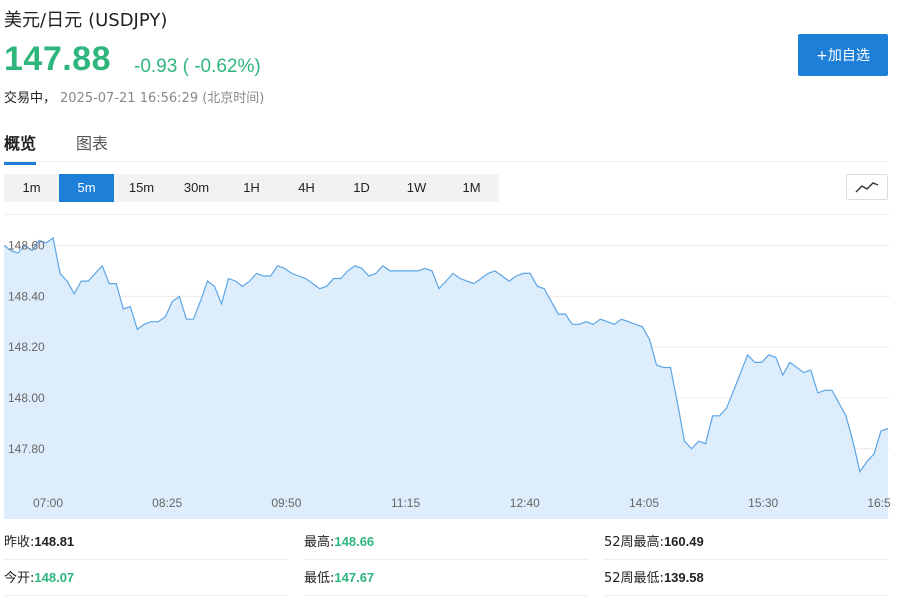 This screenshot has height=603, width=902. I want to click on period-1mo: 1M, so click(471, 187).